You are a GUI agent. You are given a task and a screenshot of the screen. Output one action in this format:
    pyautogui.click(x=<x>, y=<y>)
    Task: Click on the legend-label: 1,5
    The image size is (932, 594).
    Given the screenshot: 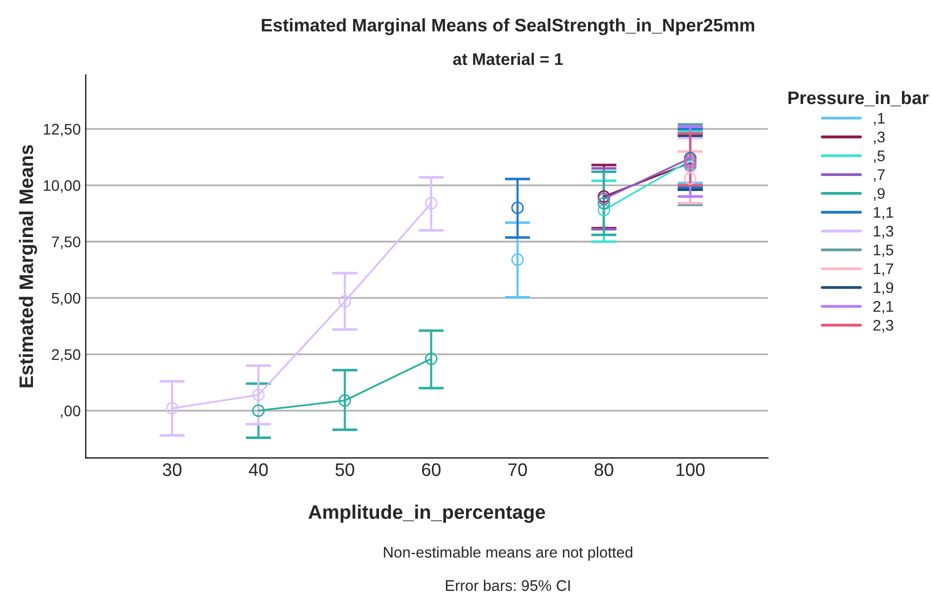 What is the action you would take?
    pyautogui.click(x=884, y=251)
    